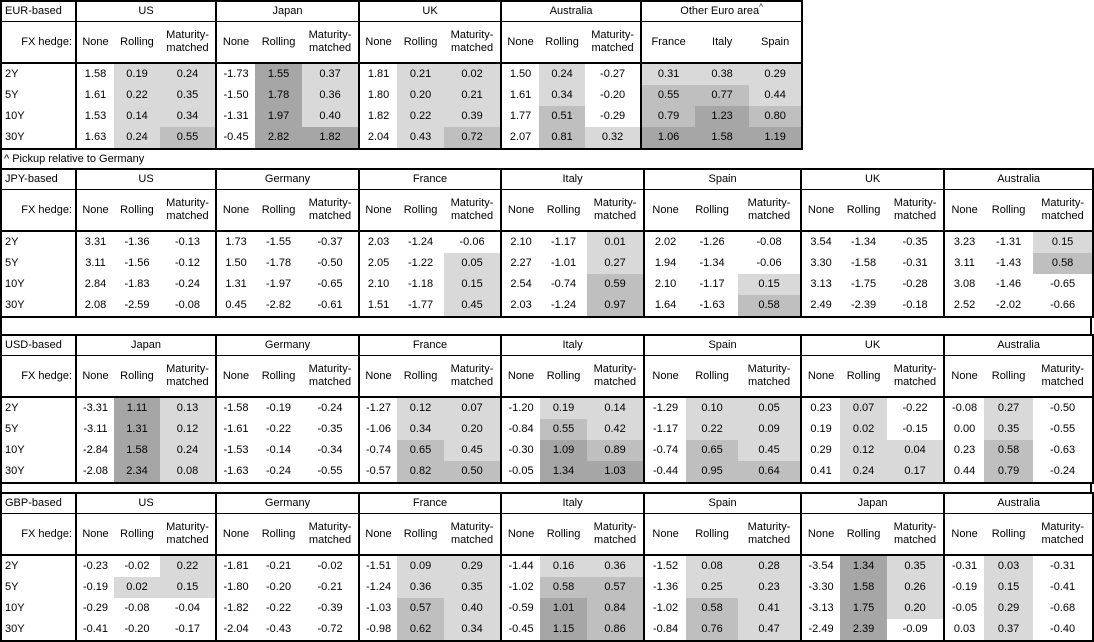  What do you see at coordinates (564, 566) in the screenshot?
I see `value-cell: 0.16` at bounding box center [564, 566].